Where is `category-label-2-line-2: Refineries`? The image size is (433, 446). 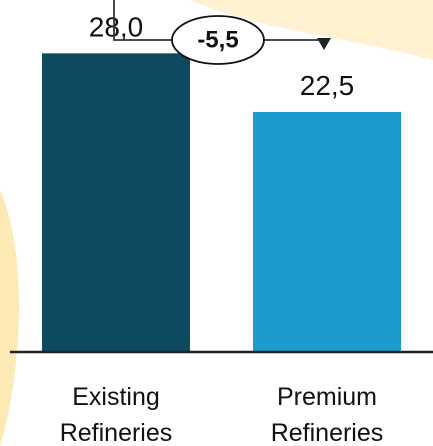
category-label-2-line-2: Refineries is located at coordinates (327, 432).